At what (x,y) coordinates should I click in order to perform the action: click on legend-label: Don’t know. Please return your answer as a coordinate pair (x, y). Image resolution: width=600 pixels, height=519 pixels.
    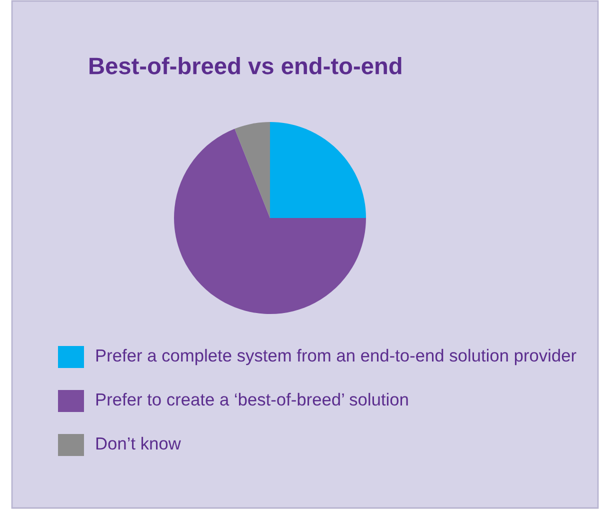
    Looking at the image, I should click on (138, 443).